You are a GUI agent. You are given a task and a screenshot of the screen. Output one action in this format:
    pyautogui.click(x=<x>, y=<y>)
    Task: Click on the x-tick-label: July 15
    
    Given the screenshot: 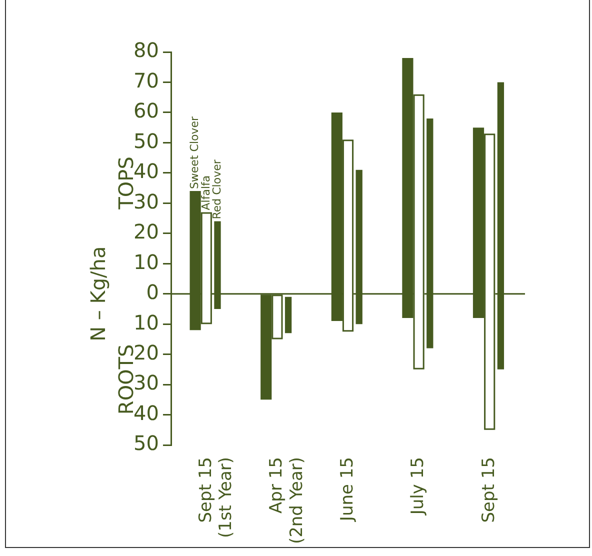 What is the action you would take?
    pyautogui.click(x=418, y=486)
    